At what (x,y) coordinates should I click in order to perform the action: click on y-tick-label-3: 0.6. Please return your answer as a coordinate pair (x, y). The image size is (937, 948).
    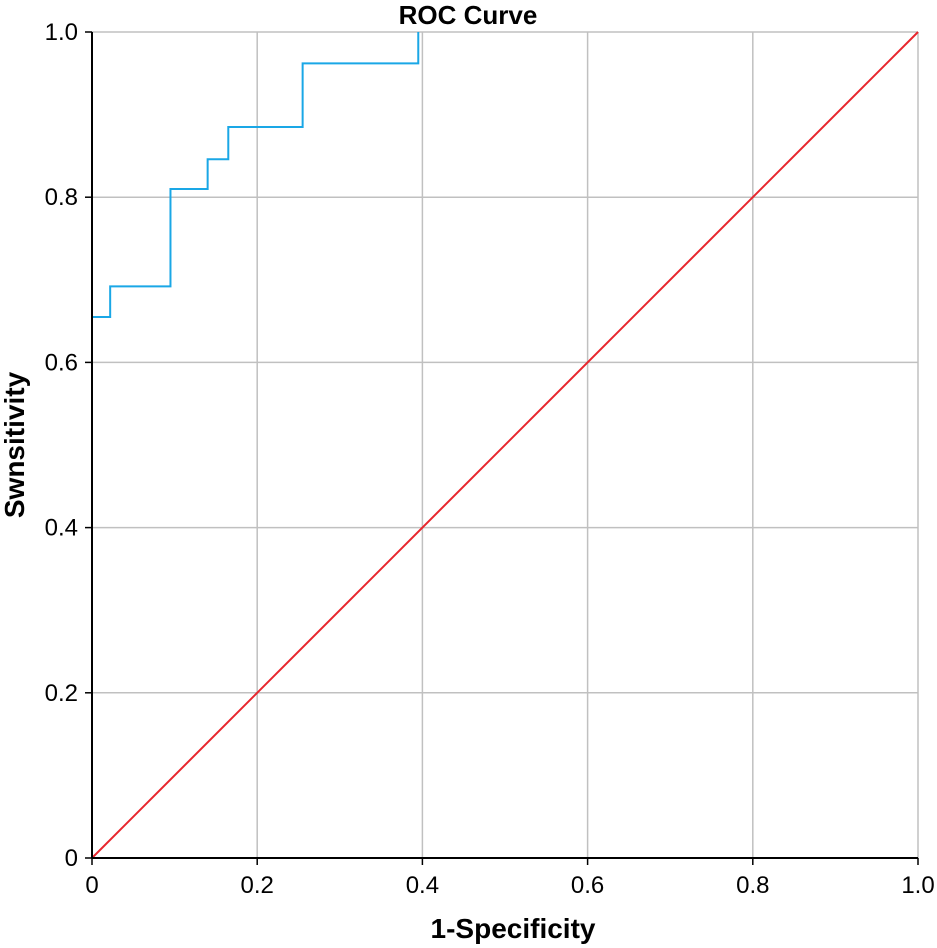
    Looking at the image, I should click on (61, 362).